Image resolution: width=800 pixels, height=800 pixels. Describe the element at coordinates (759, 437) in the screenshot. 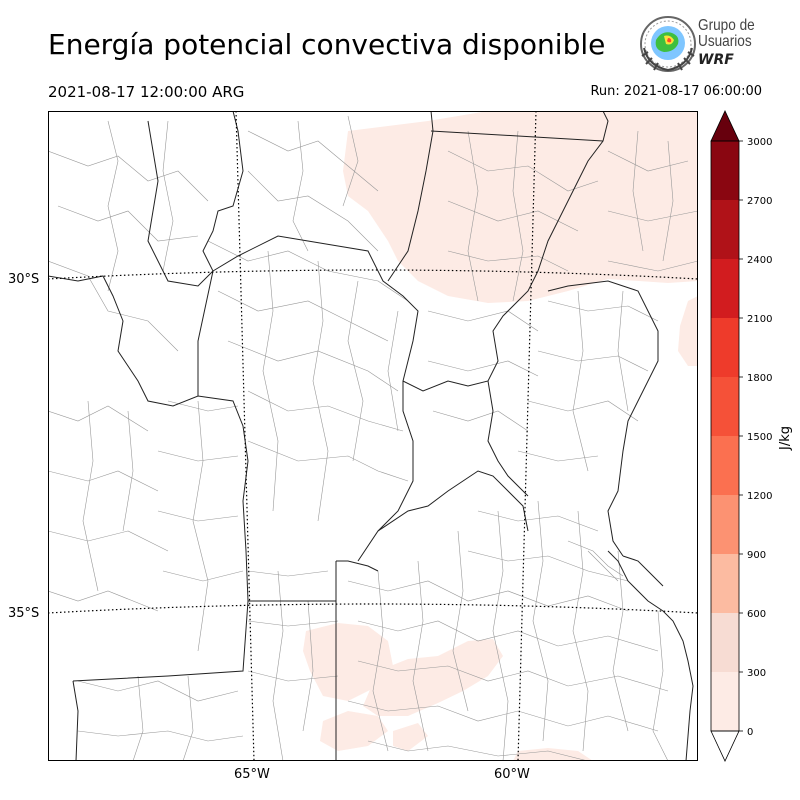

I see `colorbar-tick-label: 1500` at that location.